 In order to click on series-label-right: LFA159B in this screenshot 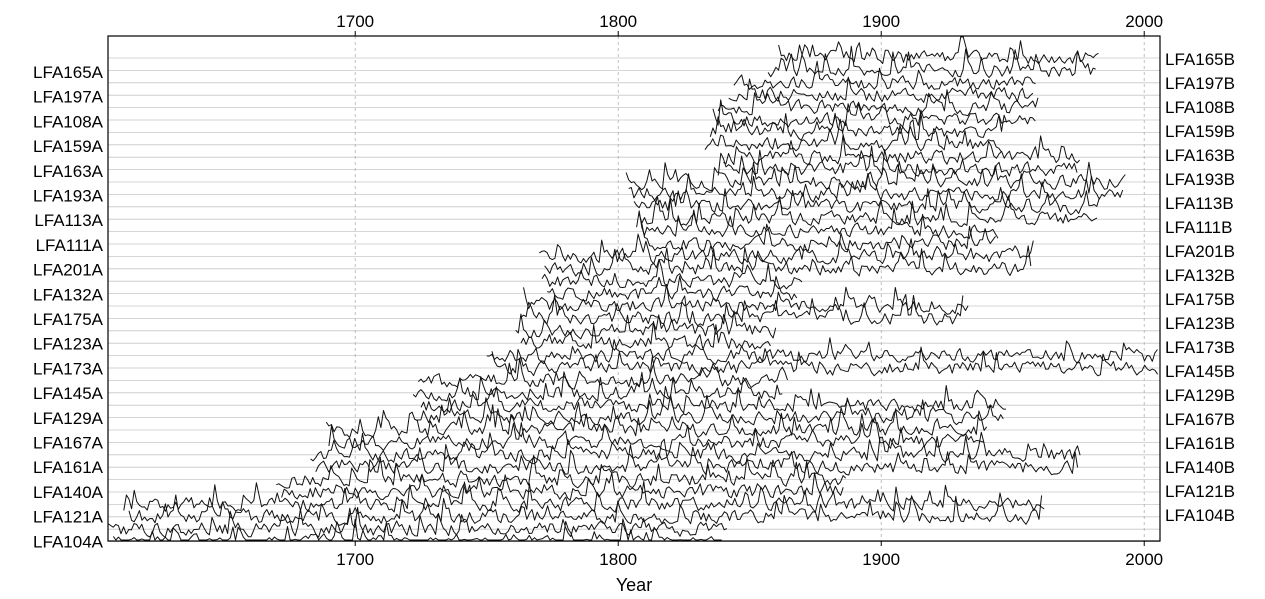, I will do `click(1200, 131)`.